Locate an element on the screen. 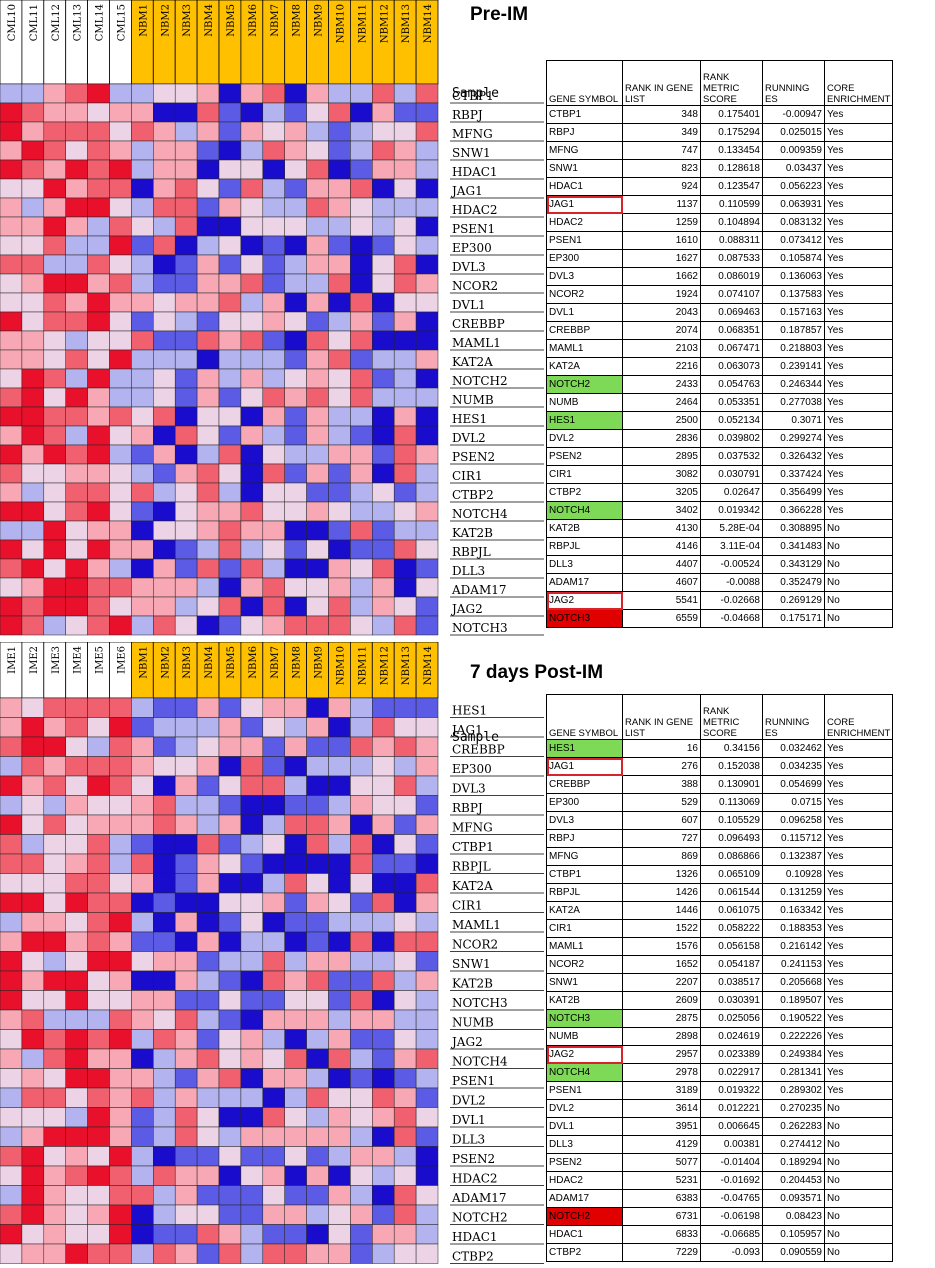 This screenshot has height=1268, width=935. column-label: IME2 is located at coordinates (34, 660).